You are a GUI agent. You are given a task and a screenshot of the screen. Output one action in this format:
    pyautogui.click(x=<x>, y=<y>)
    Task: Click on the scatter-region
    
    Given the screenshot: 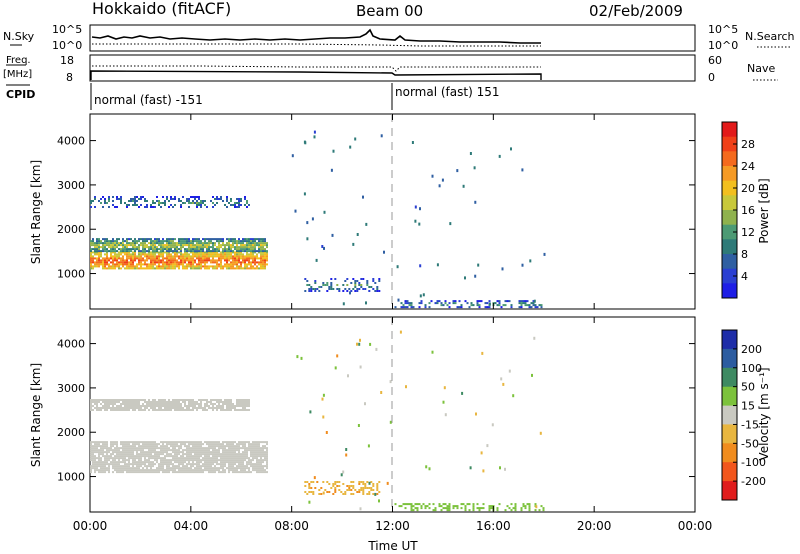 What is the action you would take?
    pyautogui.click(x=342, y=285)
    